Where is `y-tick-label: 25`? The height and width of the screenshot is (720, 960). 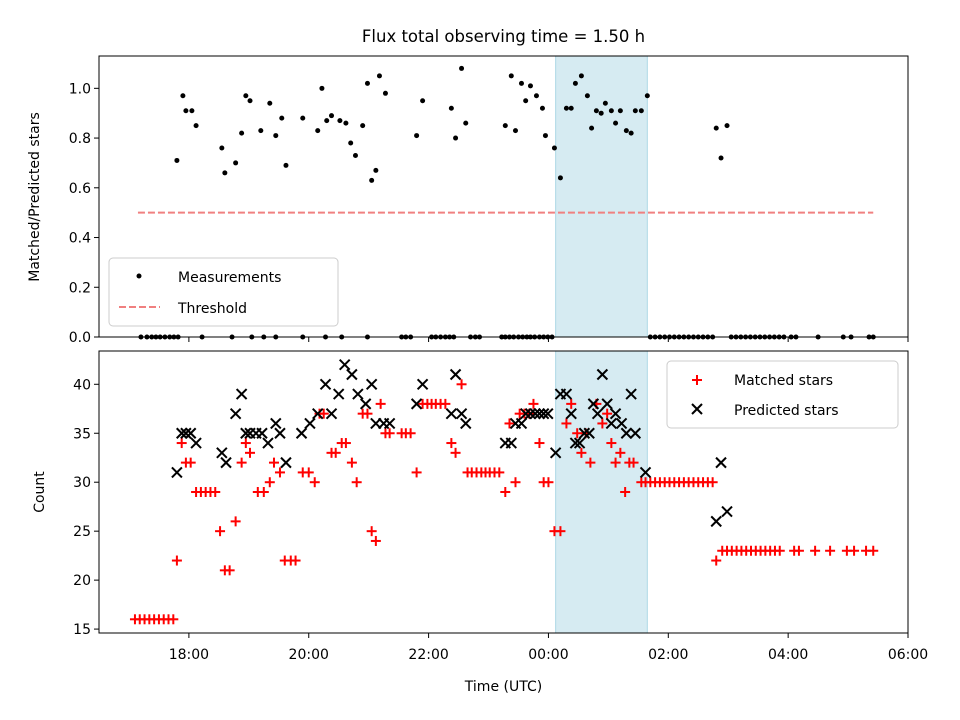 y-tick-label: 25 is located at coordinates (82, 532).